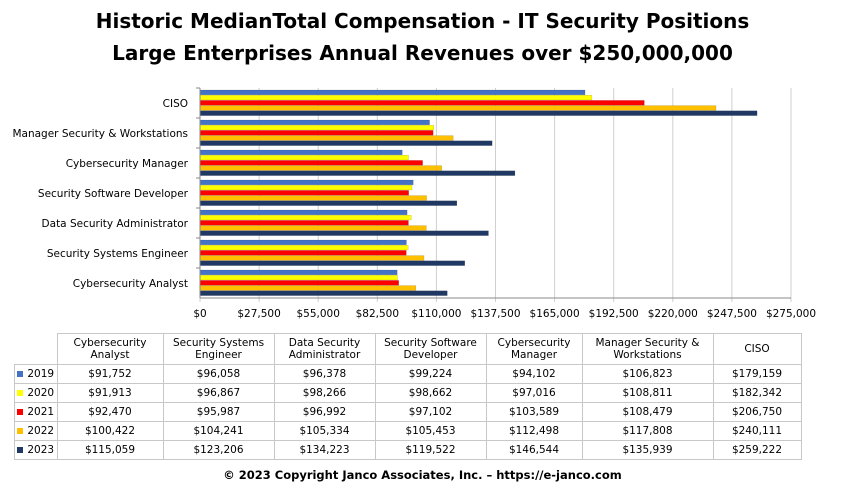 The image size is (845, 503). I want to click on table-column-header: Security Software Developer, so click(430, 349).